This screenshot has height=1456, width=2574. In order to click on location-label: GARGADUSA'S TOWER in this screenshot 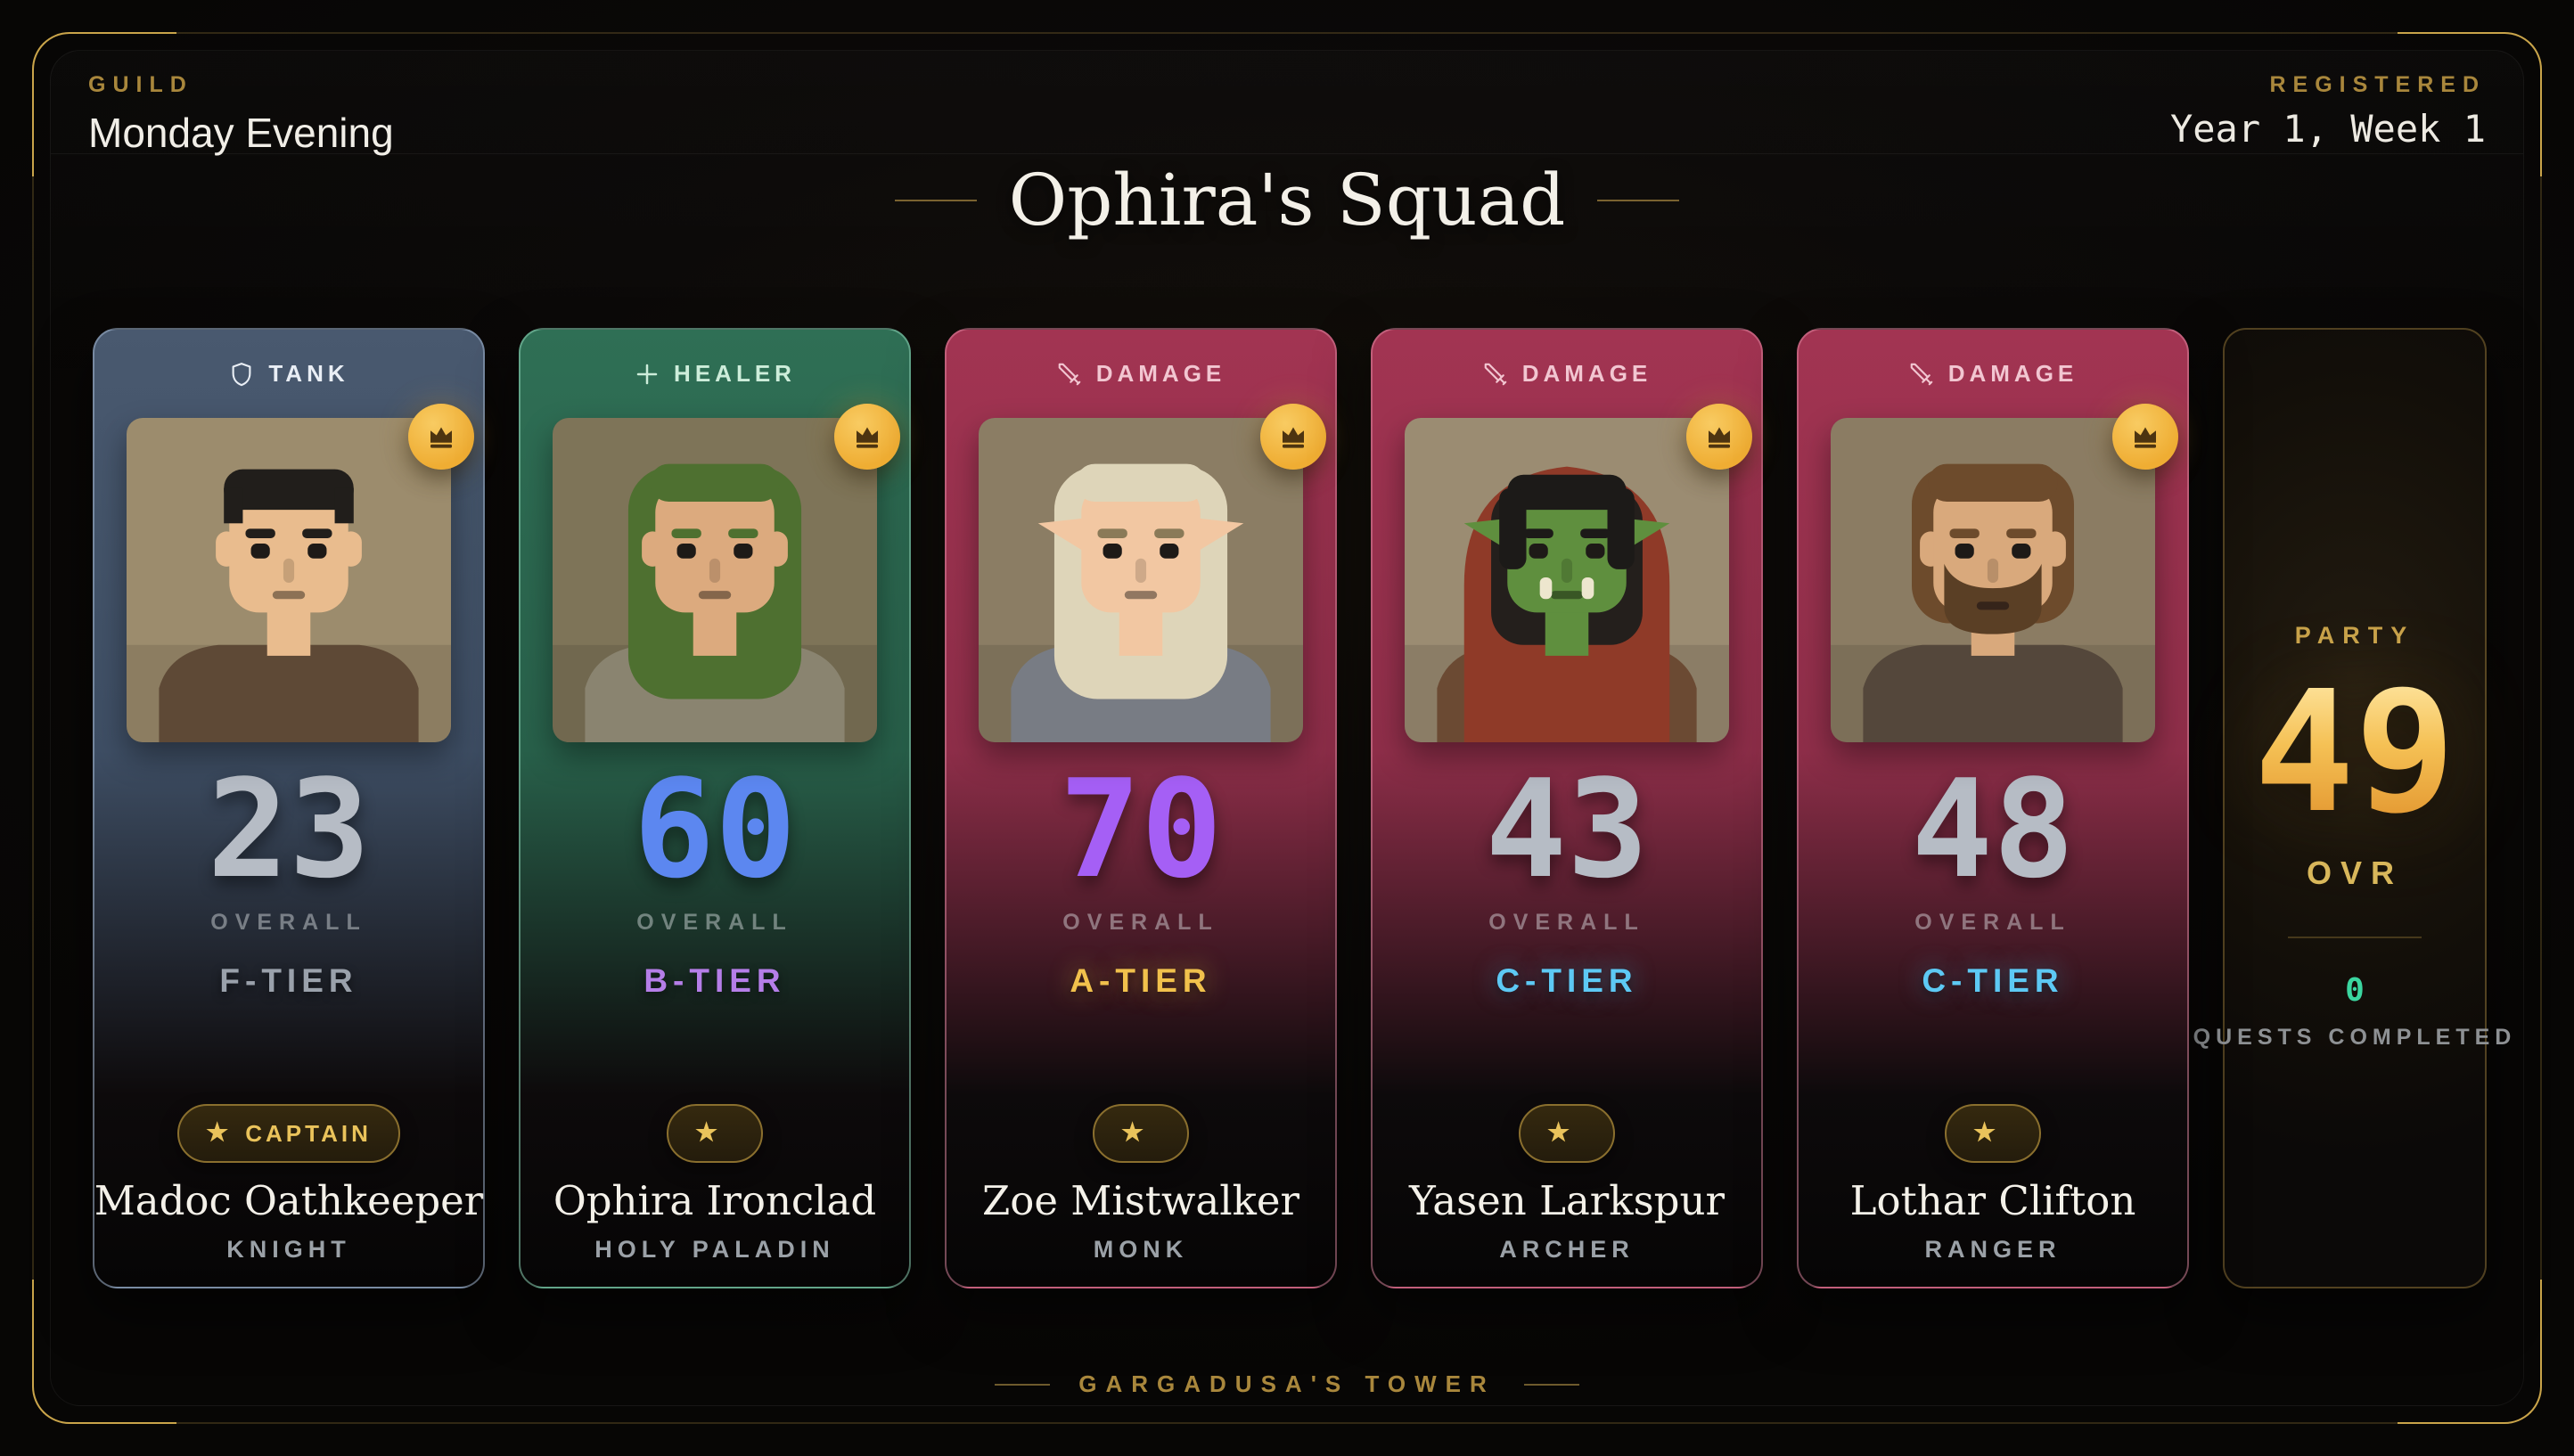, I will do `click(1287, 1384)`.